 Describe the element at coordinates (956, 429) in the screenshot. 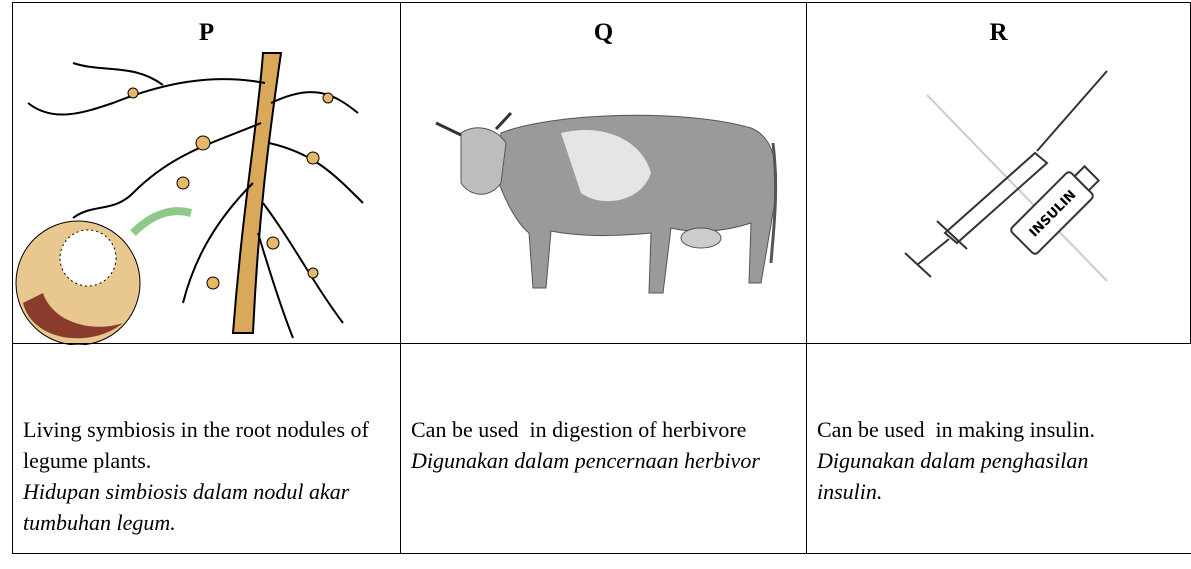

I see `english-text: Can be used in making insulin.` at that location.